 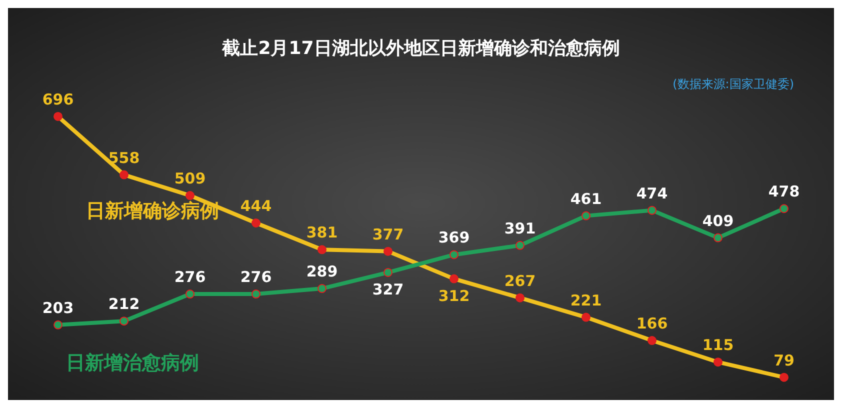 What do you see at coordinates (520, 281) in the screenshot?
I see `data-label: 267` at bounding box center [520, 281].